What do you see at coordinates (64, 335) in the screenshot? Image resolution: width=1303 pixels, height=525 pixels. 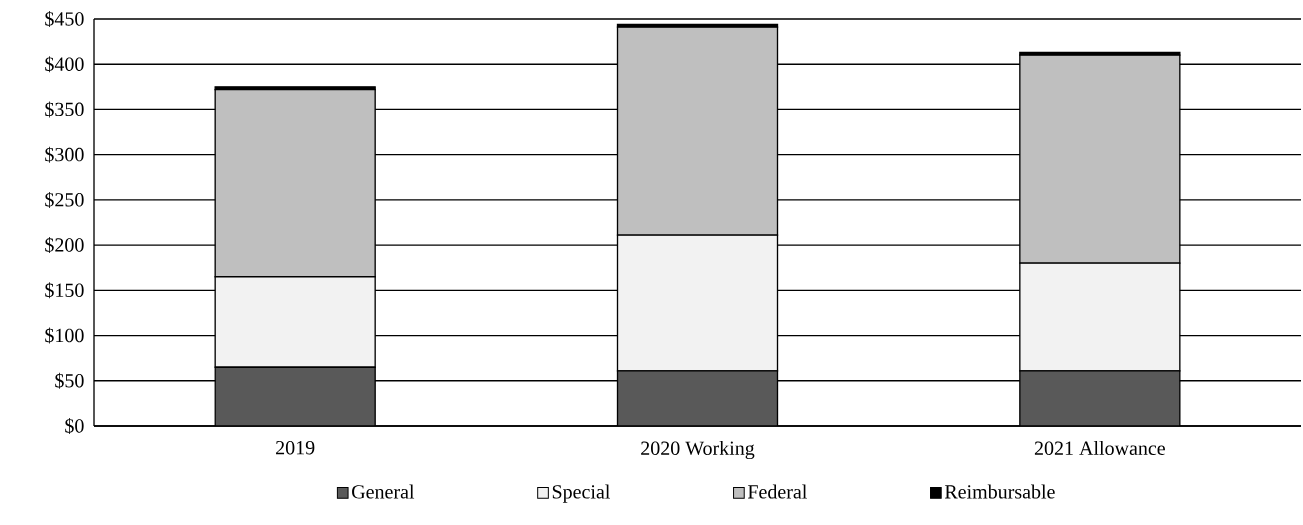 I see `y-tick-label: $100` at bounding box center [64, 335].